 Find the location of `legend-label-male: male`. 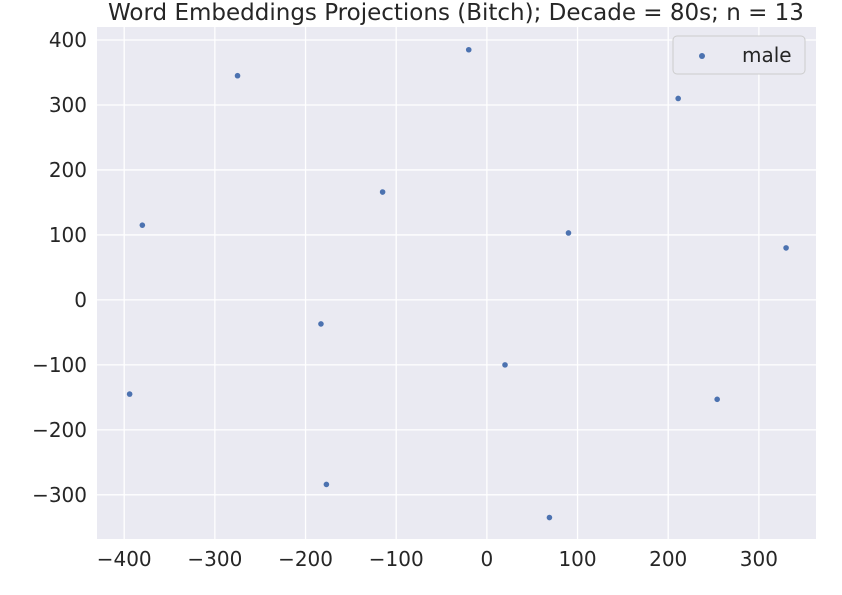

legend-label-male: male is located at coordinates (767, 55).